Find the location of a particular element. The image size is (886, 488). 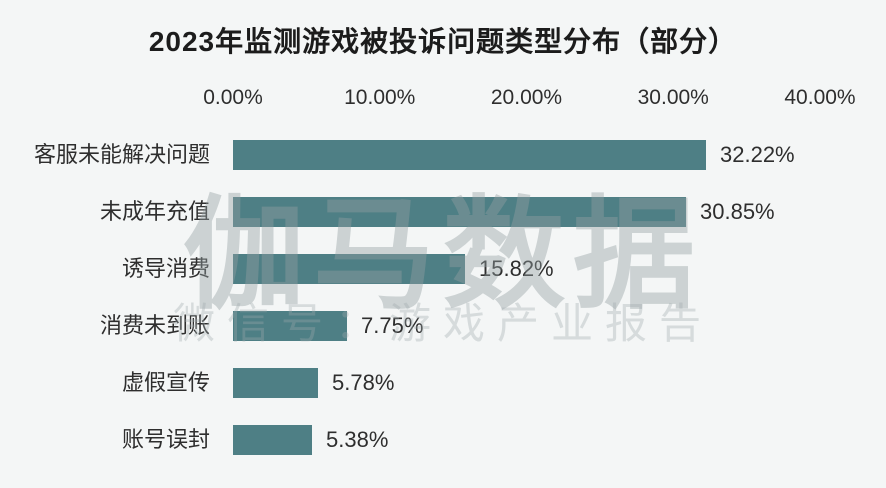

bar-row: 客服未能解决问题 32.22% is located at coordinates (443, 155).